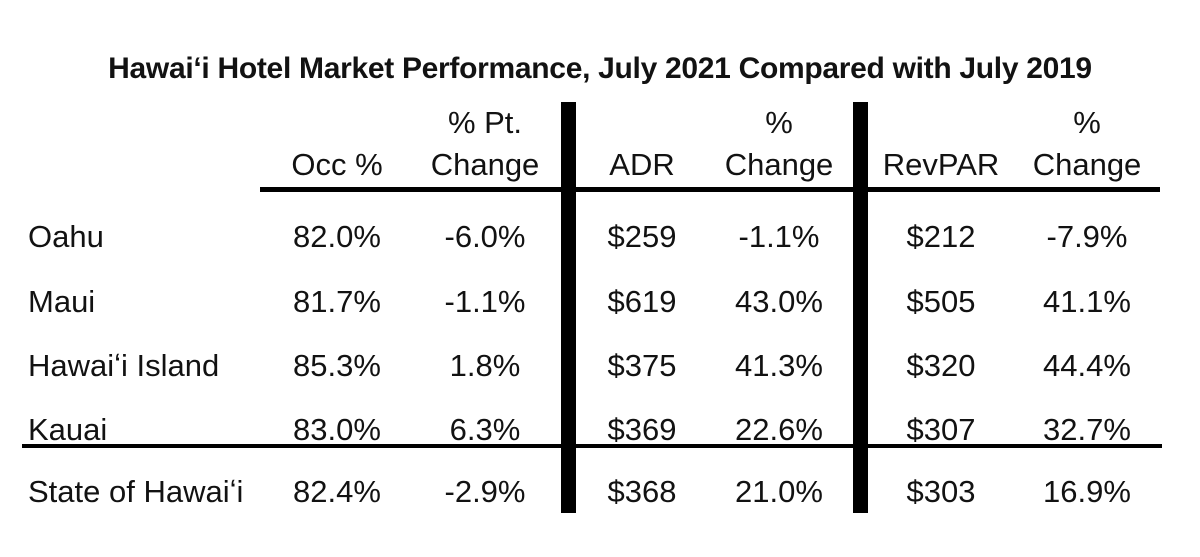  I want to click on cell-kauai-adr: $369, so click(642, 429).